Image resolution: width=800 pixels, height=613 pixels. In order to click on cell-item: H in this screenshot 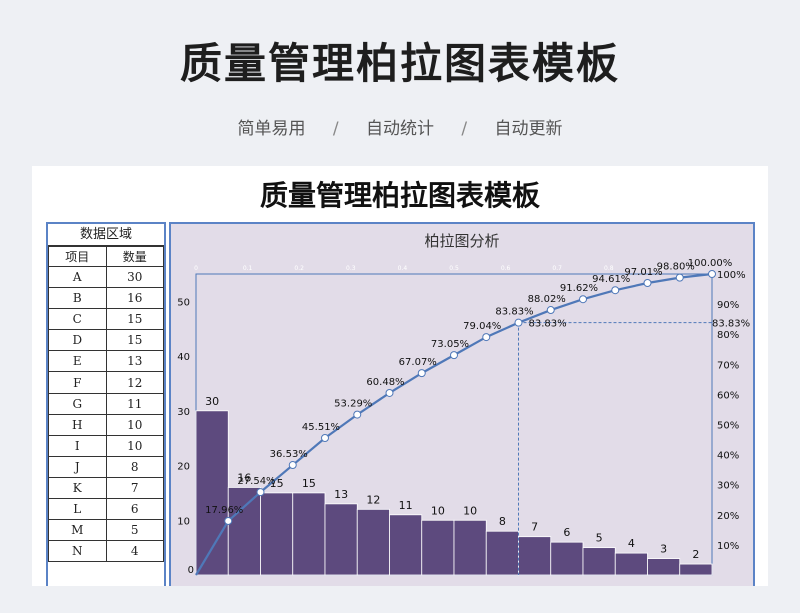, I will do `click(77, 424)`.